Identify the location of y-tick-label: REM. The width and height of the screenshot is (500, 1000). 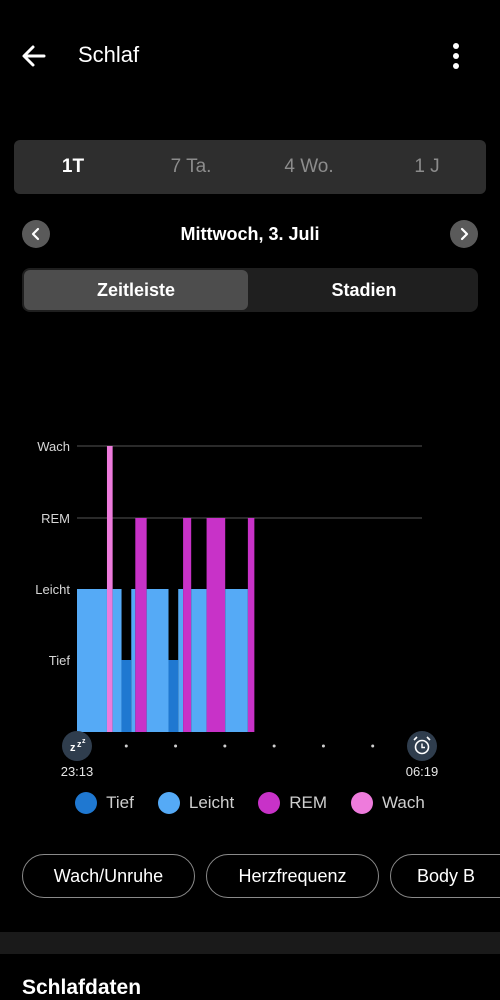
(55, 518).